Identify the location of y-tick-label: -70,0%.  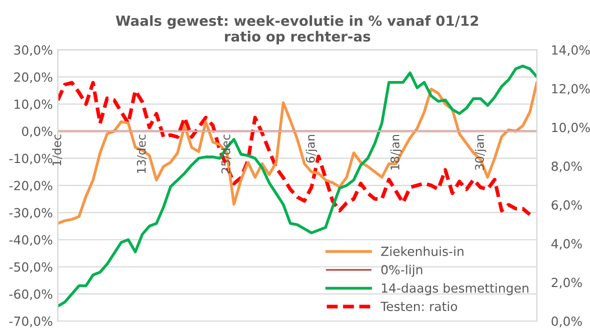
(30, 322).